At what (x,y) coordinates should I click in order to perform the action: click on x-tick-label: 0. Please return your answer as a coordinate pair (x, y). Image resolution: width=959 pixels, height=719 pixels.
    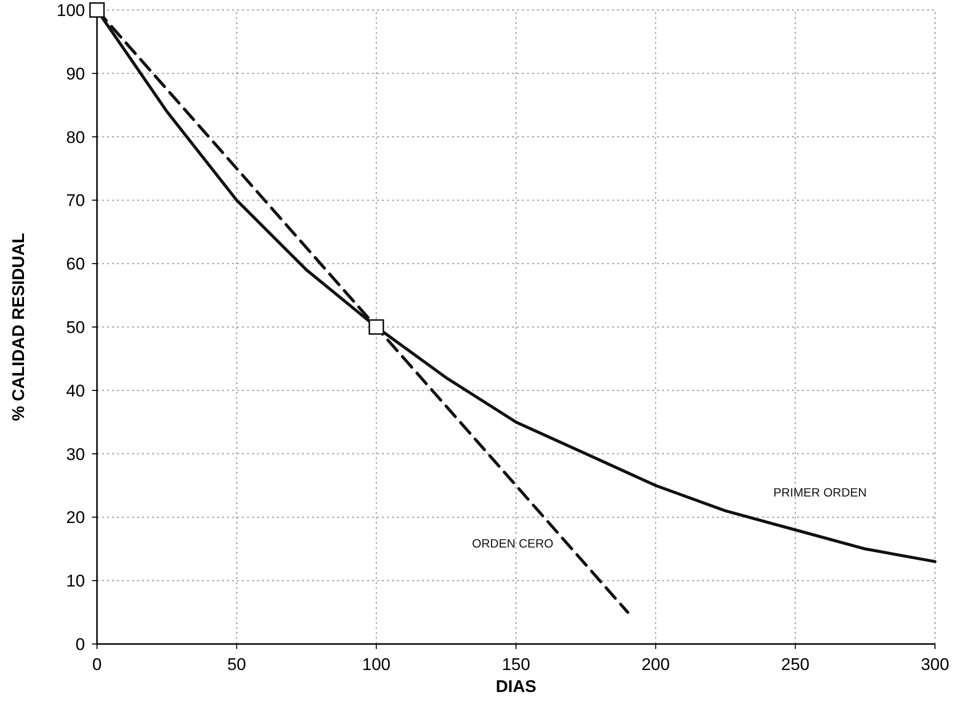
    Looking at the image, I should click on (97, 664).